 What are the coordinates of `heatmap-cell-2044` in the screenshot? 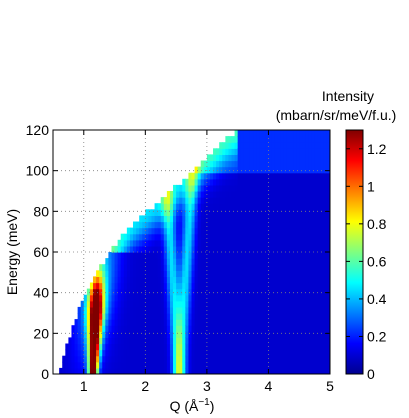 It's located at (282, 225).